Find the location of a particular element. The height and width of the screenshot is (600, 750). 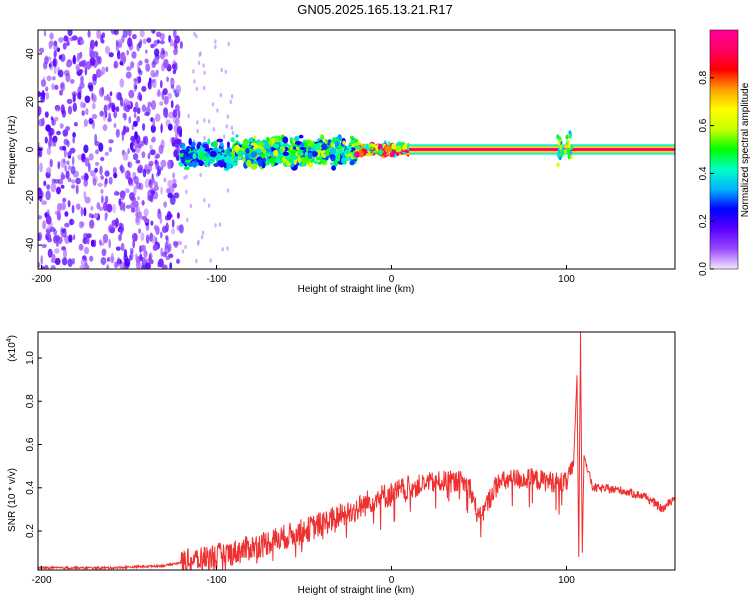

snr-x-label: Height of straight line (km) is located at coordinates (356, 590).